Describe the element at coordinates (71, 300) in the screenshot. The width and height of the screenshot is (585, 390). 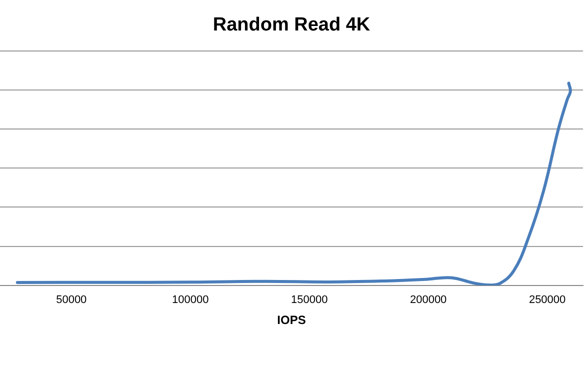
I see `x-tick-label: 50000` at that location.